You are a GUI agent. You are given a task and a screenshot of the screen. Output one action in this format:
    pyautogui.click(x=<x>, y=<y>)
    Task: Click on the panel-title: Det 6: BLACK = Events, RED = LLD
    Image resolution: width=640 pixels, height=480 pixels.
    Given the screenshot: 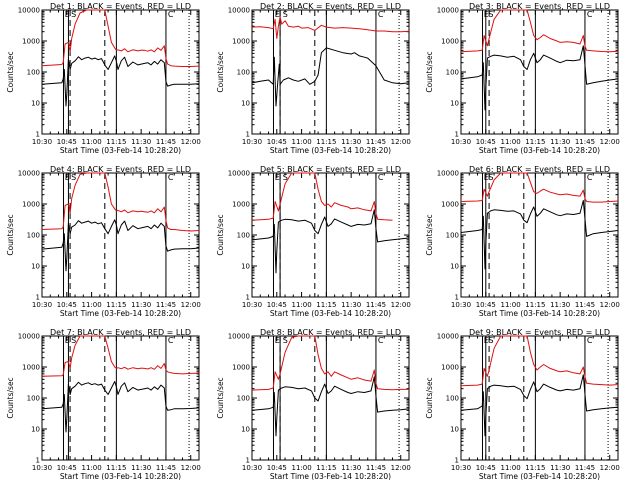 What is the action you would take?
    pyautogui.click(x=539, y=169)
    